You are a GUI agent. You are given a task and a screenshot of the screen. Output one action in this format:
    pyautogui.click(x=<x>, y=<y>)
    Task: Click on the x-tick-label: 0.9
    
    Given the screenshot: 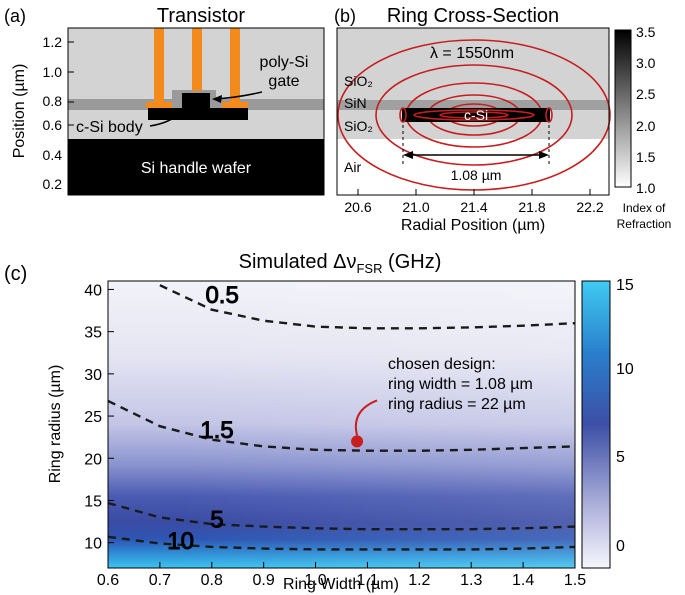 What is the action you would take?
    pyautogui.click(x=264, y=580)
    